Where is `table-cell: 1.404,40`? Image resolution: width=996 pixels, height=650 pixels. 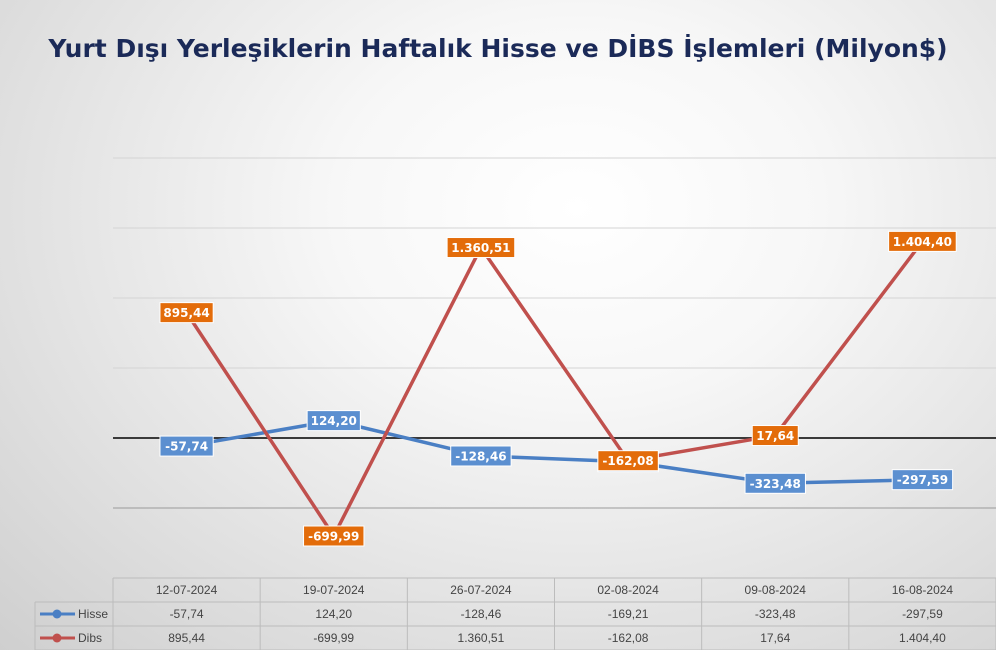 table-cell: 1.404,40 is located at coordinates (922, 638).